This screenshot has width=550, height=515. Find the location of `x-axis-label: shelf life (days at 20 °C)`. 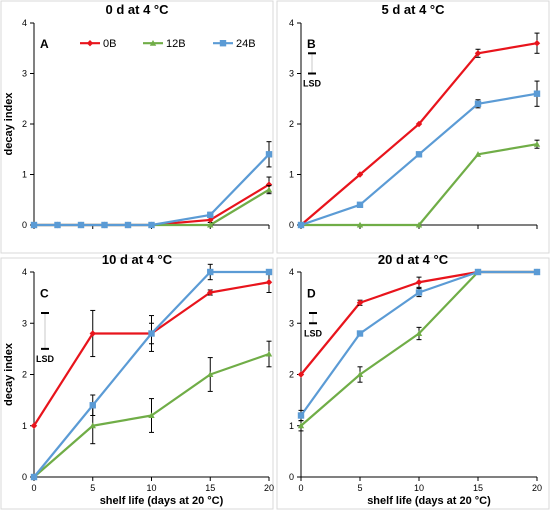

x-axis-label: shelf life (days at 20 °C) is located at coordinates (429, 501).